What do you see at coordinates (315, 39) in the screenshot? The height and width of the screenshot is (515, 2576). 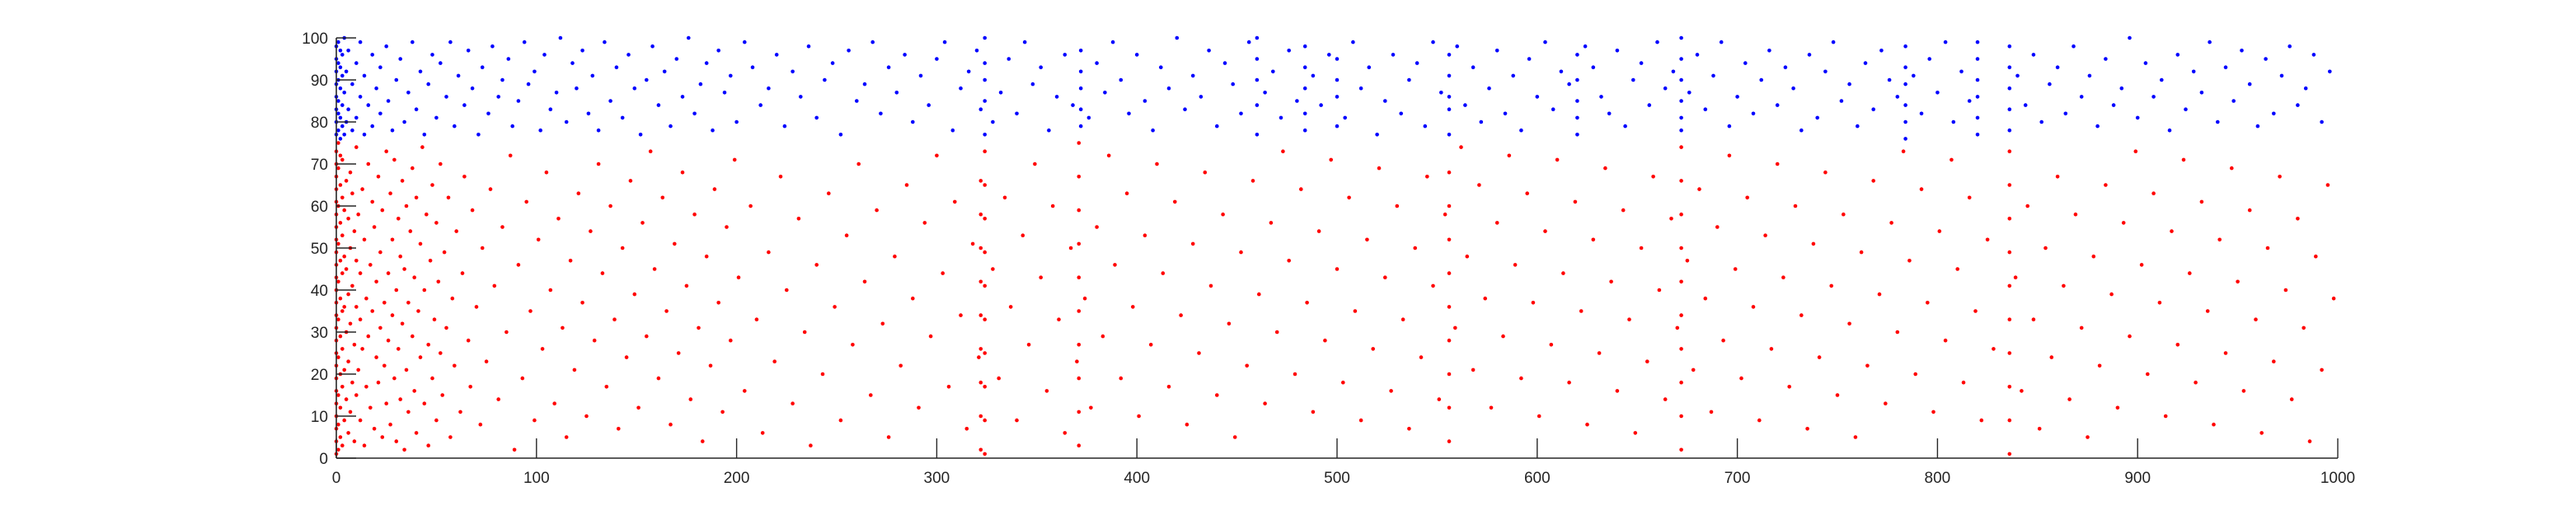 I see `y-tick-label: 100` at bounding box center [315, 39].